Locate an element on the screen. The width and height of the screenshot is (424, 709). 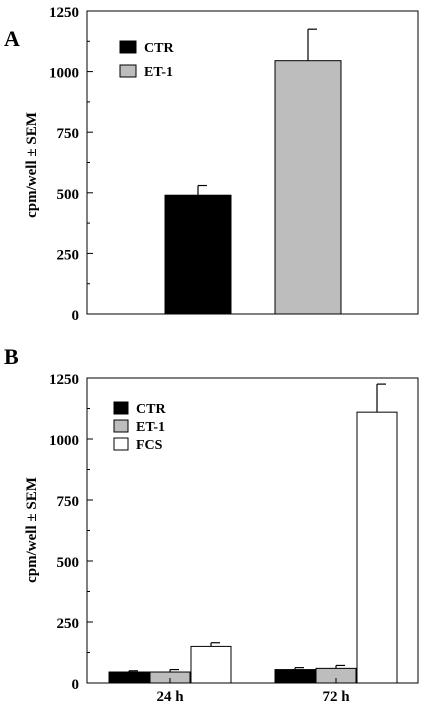
panel-b-x-category-label: 72 h is located at coordinates (336, 697).